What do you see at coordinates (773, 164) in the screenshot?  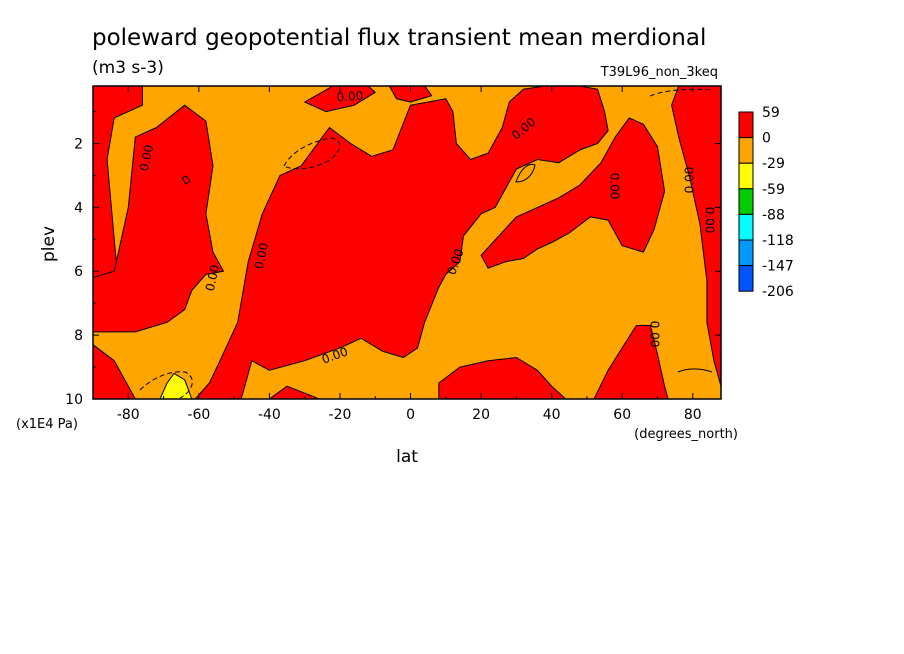 I see `legend-level-label: -29` at bounding box center [773, 164].